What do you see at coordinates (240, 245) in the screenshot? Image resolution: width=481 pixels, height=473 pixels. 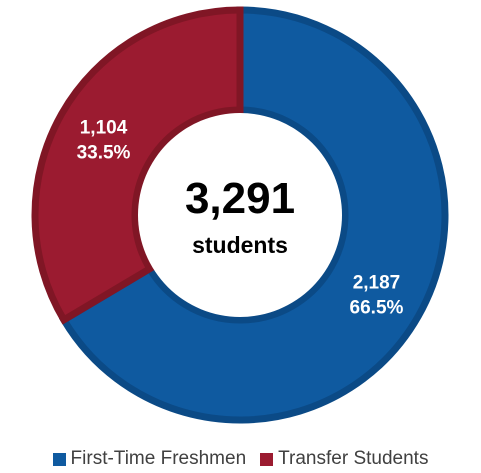 I see `center-unit: students` at bounding box center [240, 245].